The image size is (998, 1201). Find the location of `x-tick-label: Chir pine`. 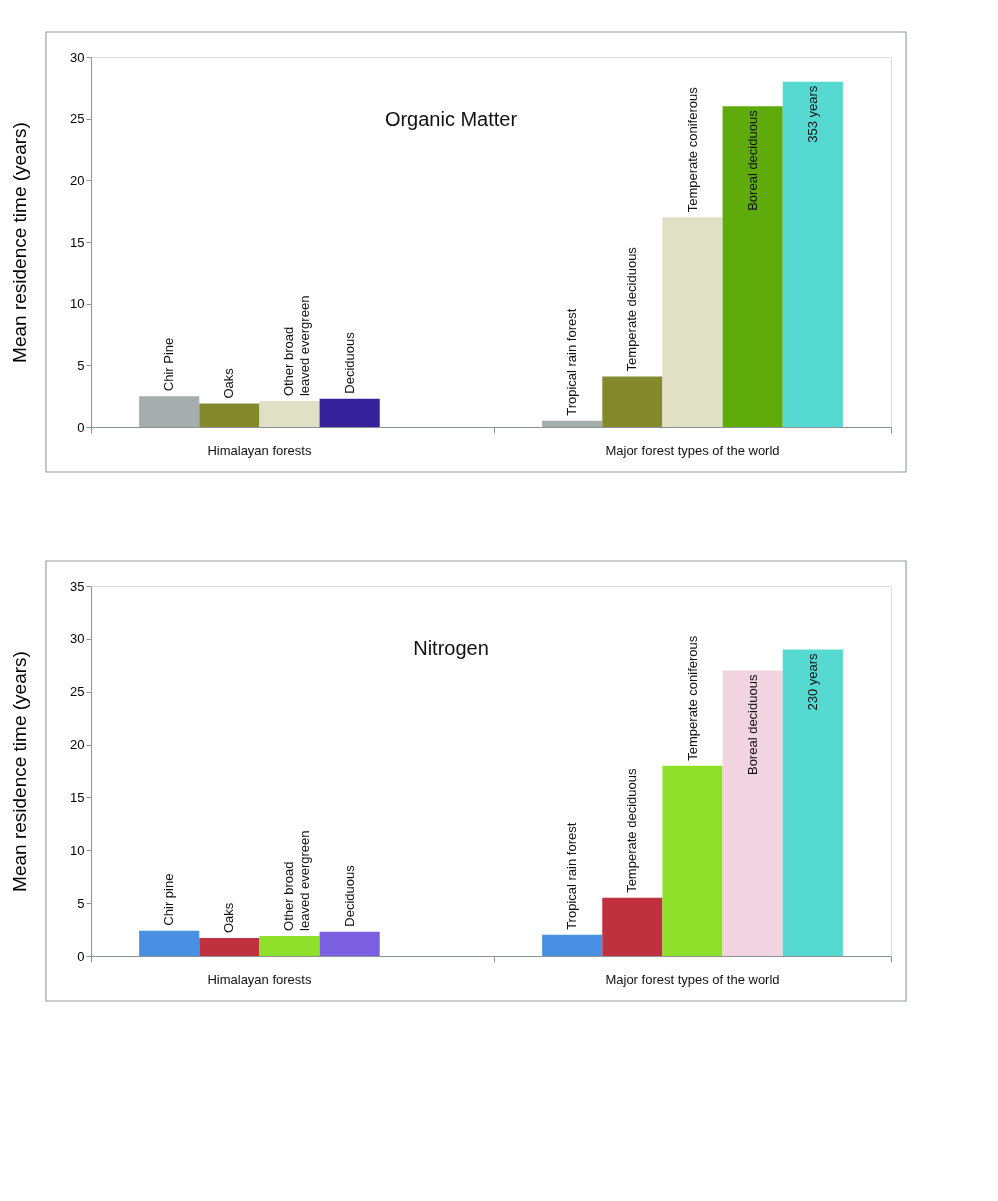

x-tick-label: Chir pine is located at coordinates (169, 899).